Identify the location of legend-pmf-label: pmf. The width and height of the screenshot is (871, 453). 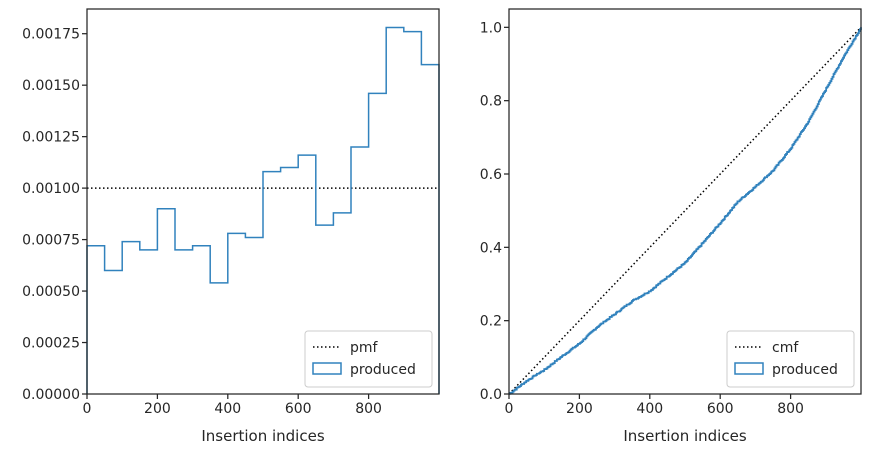
(364, 348).